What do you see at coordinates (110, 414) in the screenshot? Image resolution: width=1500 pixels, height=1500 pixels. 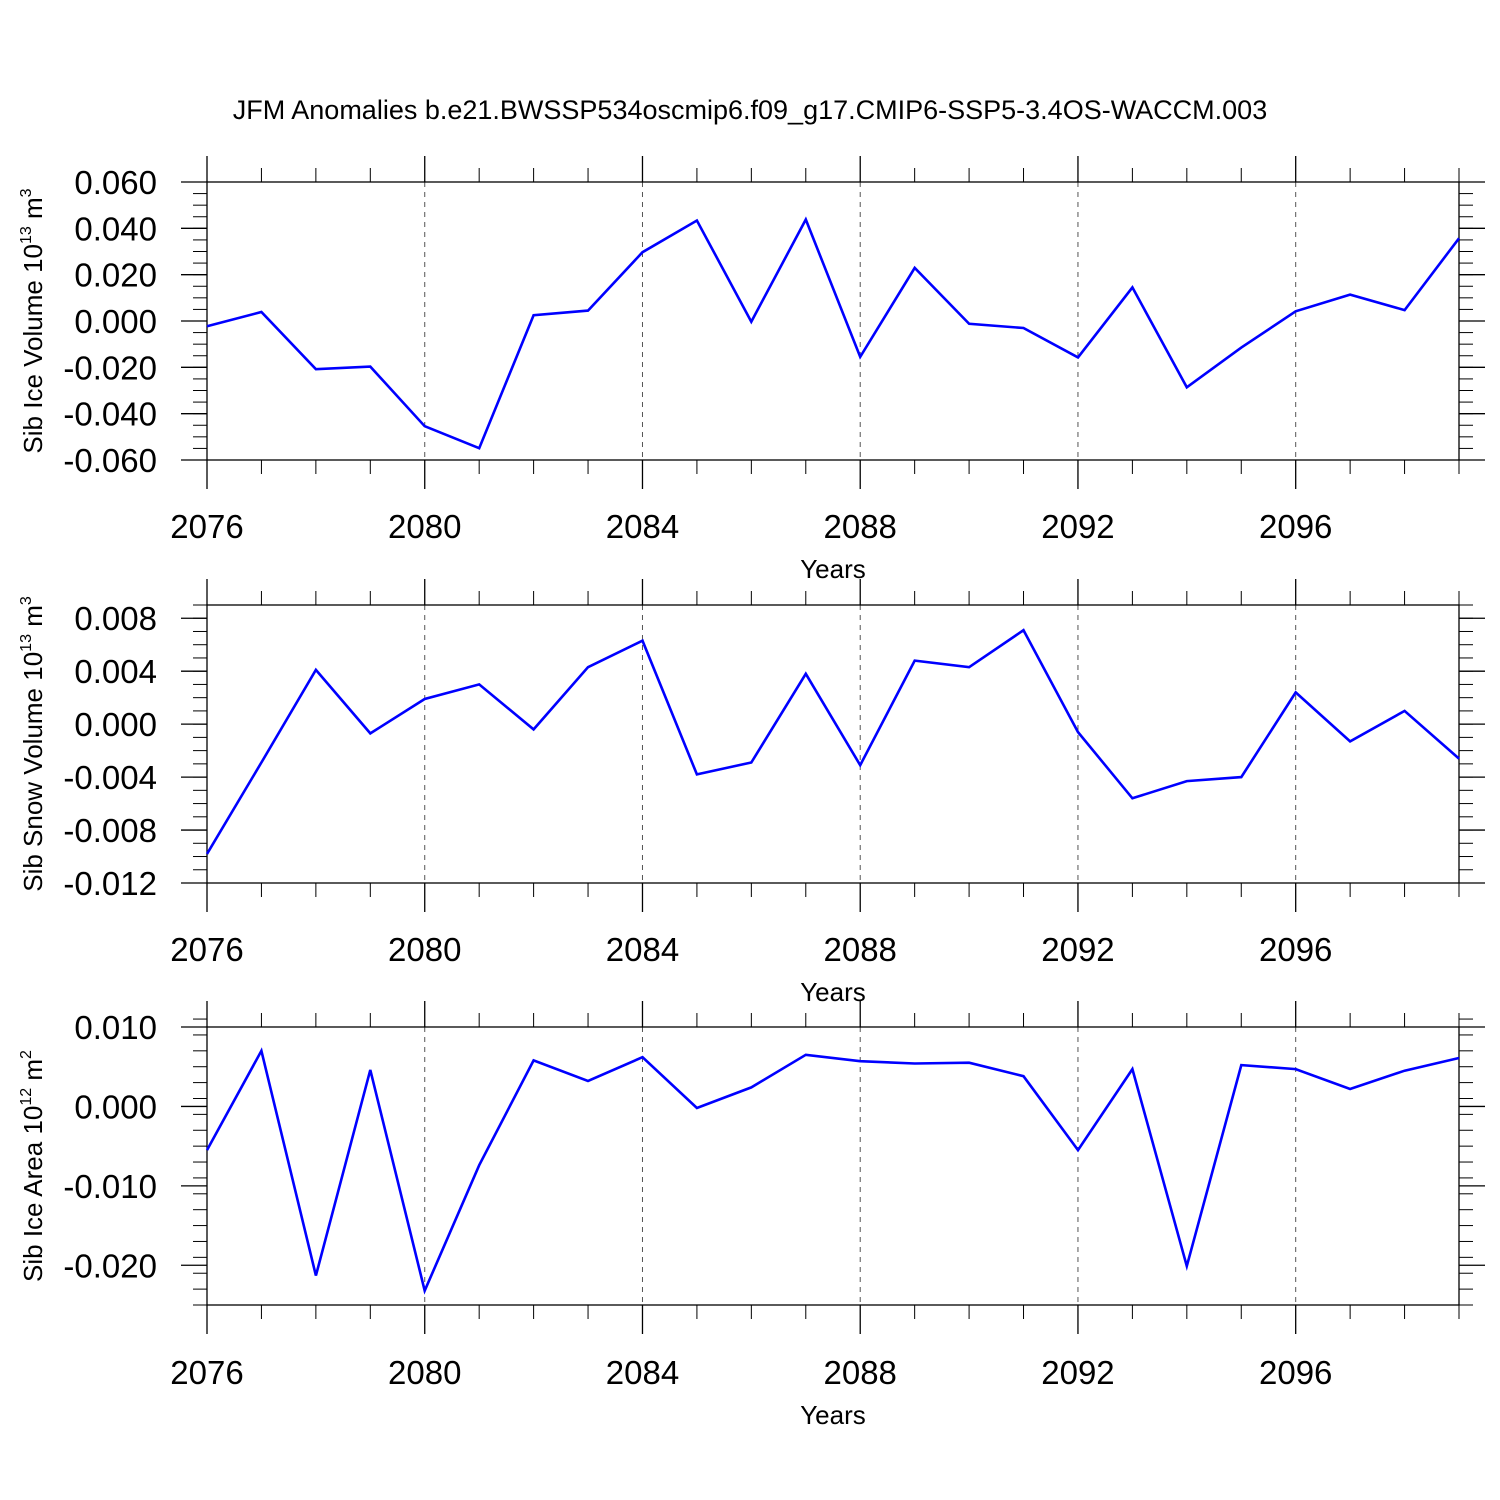 I see `y-tick-label: -0.040` at bounding box center [110, 414].